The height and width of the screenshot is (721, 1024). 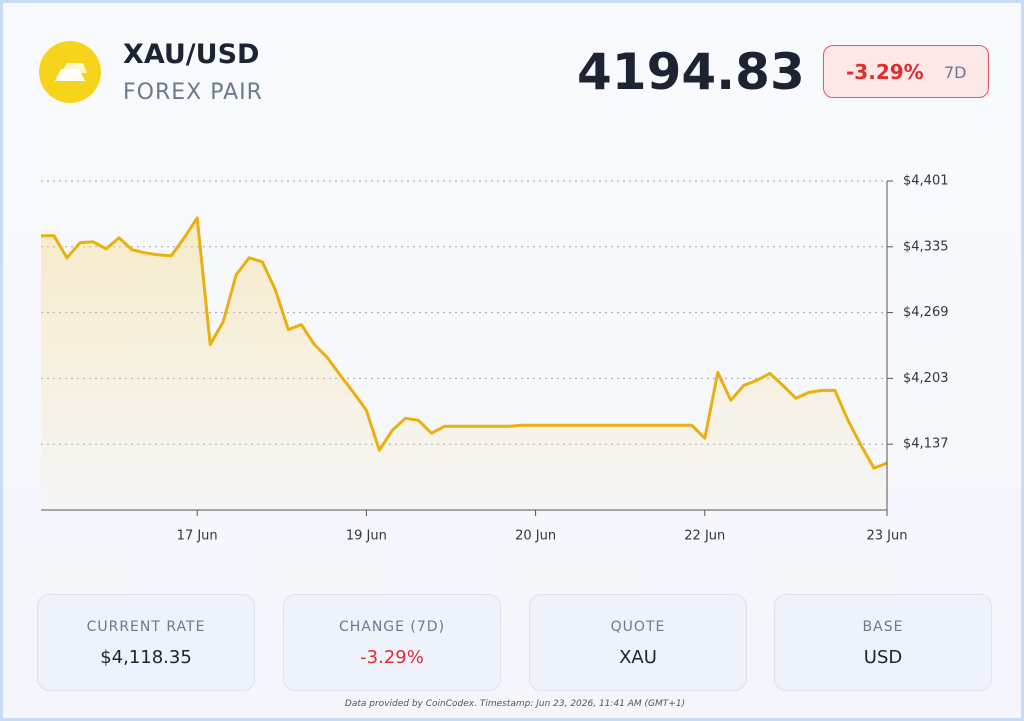 What do you see at coordinates (885, 72) in the screenshot?
I see `change: -3.29%` at bounding box center [885, 72].